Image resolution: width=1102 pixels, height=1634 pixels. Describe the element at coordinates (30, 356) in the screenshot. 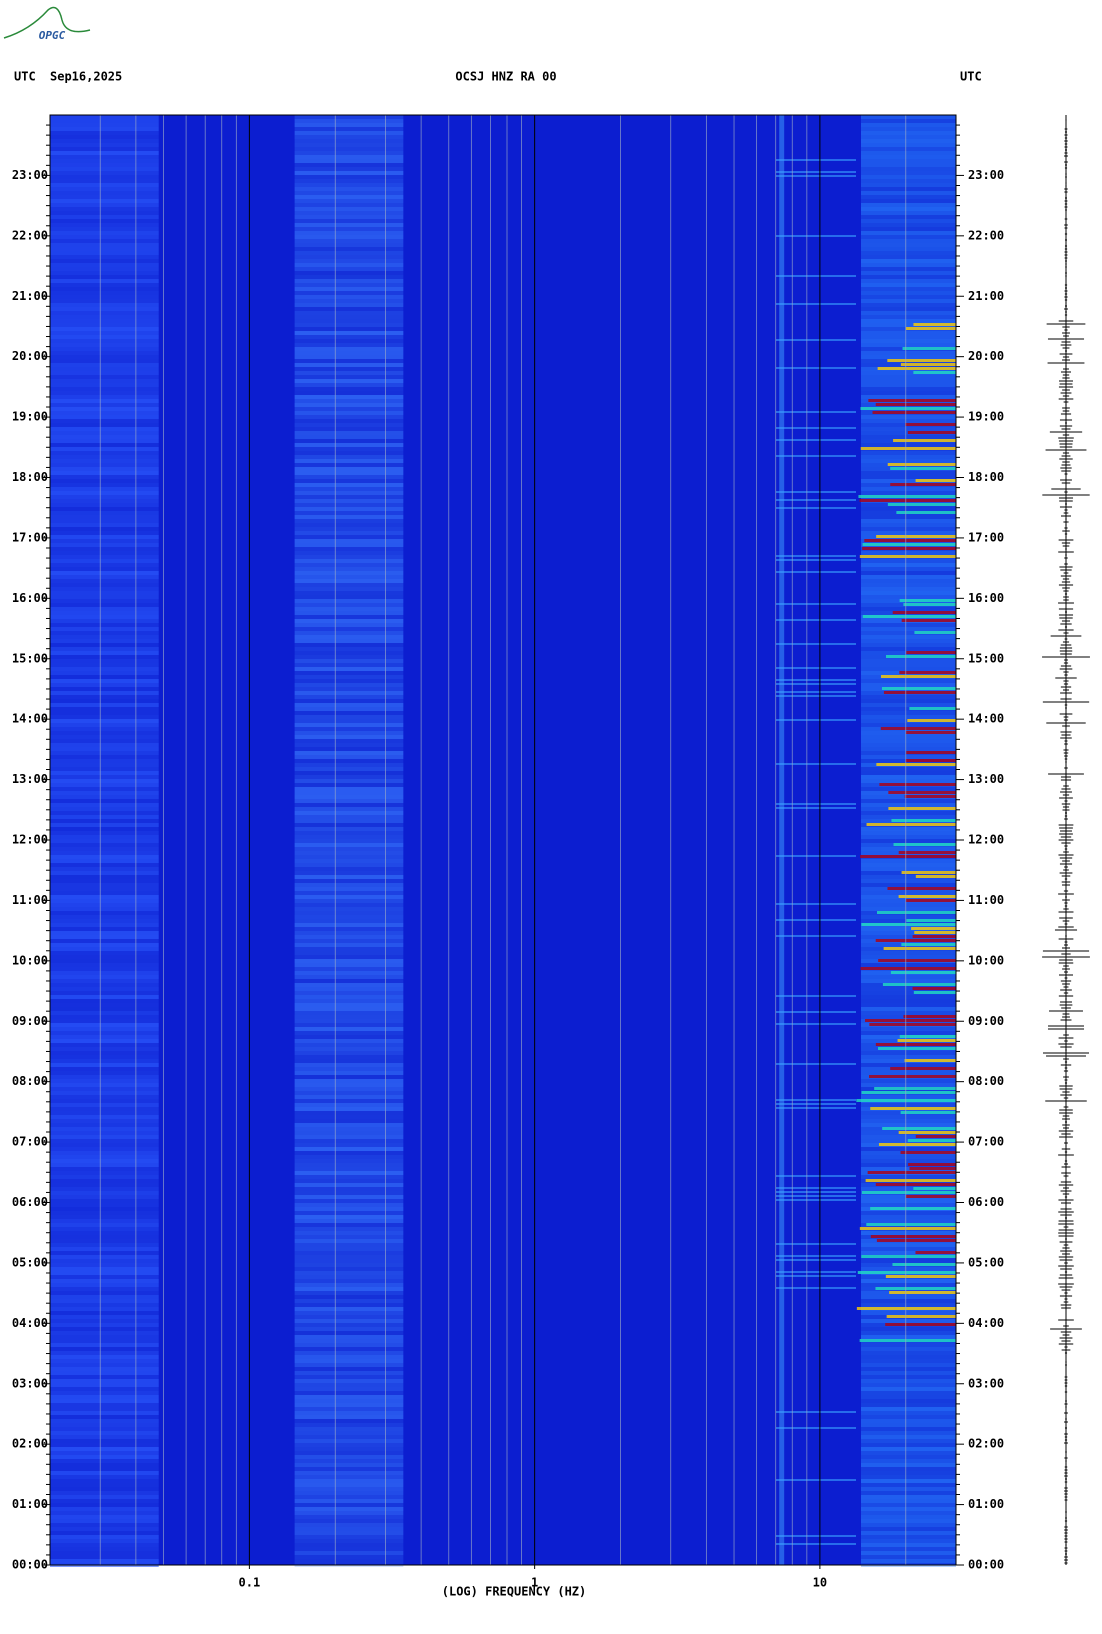

I see `y-tick-label: 20:00` at that location.